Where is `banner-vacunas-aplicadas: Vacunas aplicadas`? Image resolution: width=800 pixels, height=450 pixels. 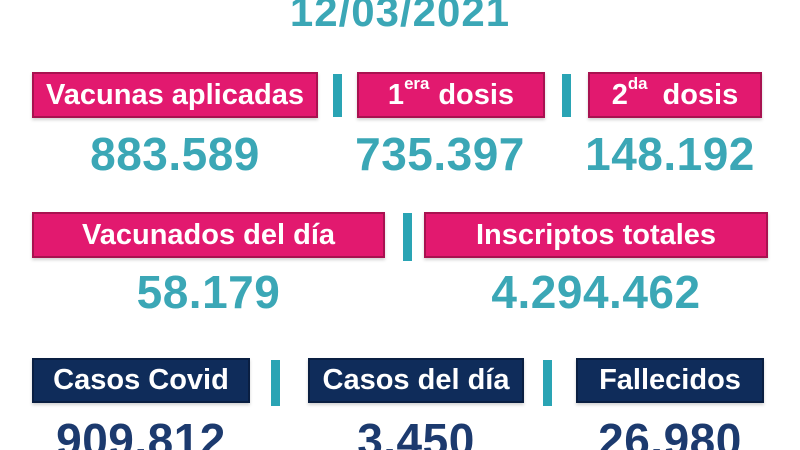 banner-vacunas-aplicadas: Vacunas aplicadas is located at coordinates (175, 95).